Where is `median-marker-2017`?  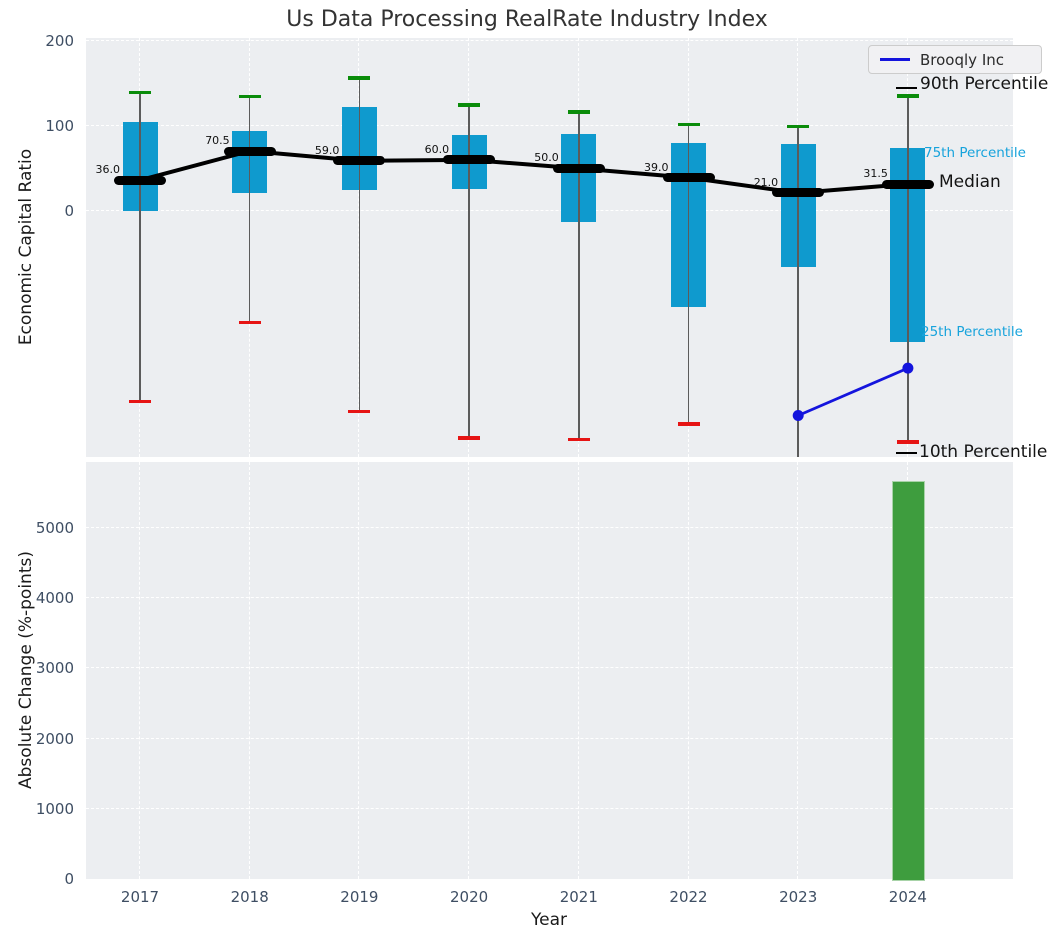 median-marker-2017 is located at coordinates (140, 180).